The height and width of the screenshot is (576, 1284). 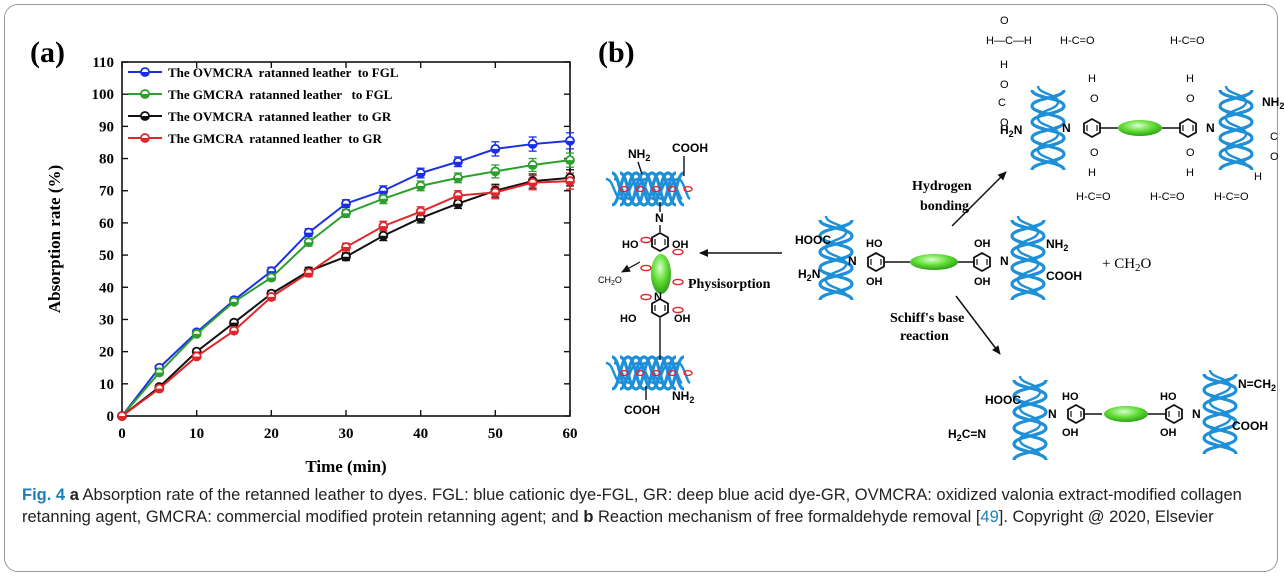 What do you see at coordinates (588, 517) in the screenshot?
I see `caption-part-b: b` at bounding box center [588, 517].